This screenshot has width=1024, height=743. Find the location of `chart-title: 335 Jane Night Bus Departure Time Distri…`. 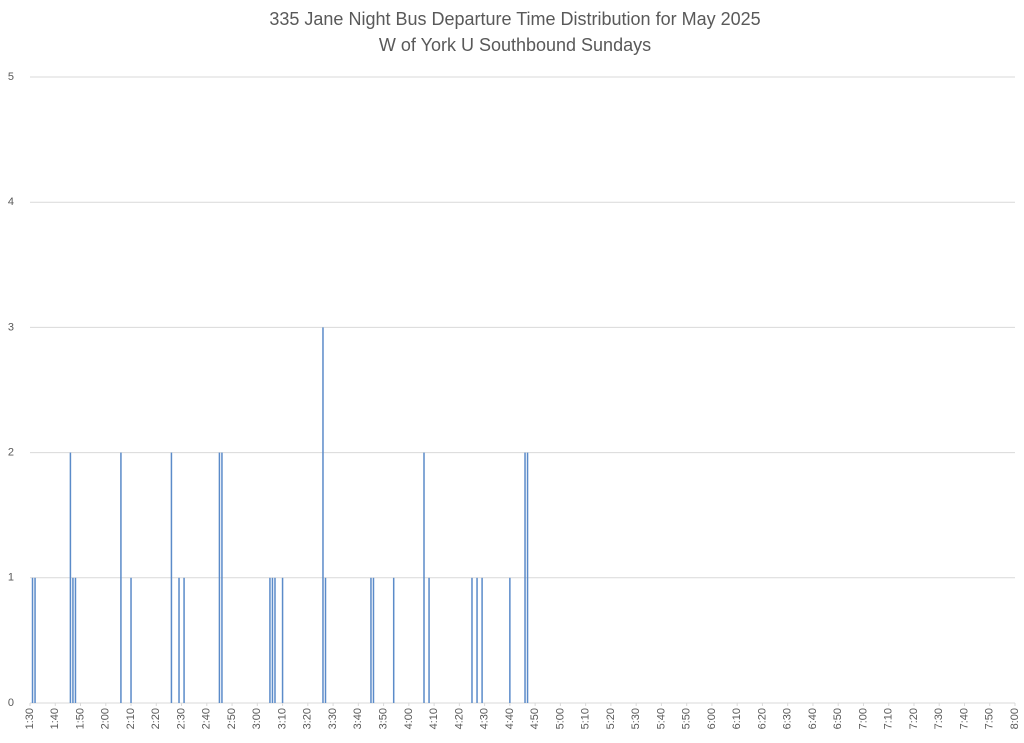

chart-title: 335 Jane Night Bus Departure Time Distri… is located at coordinates (514, 19).